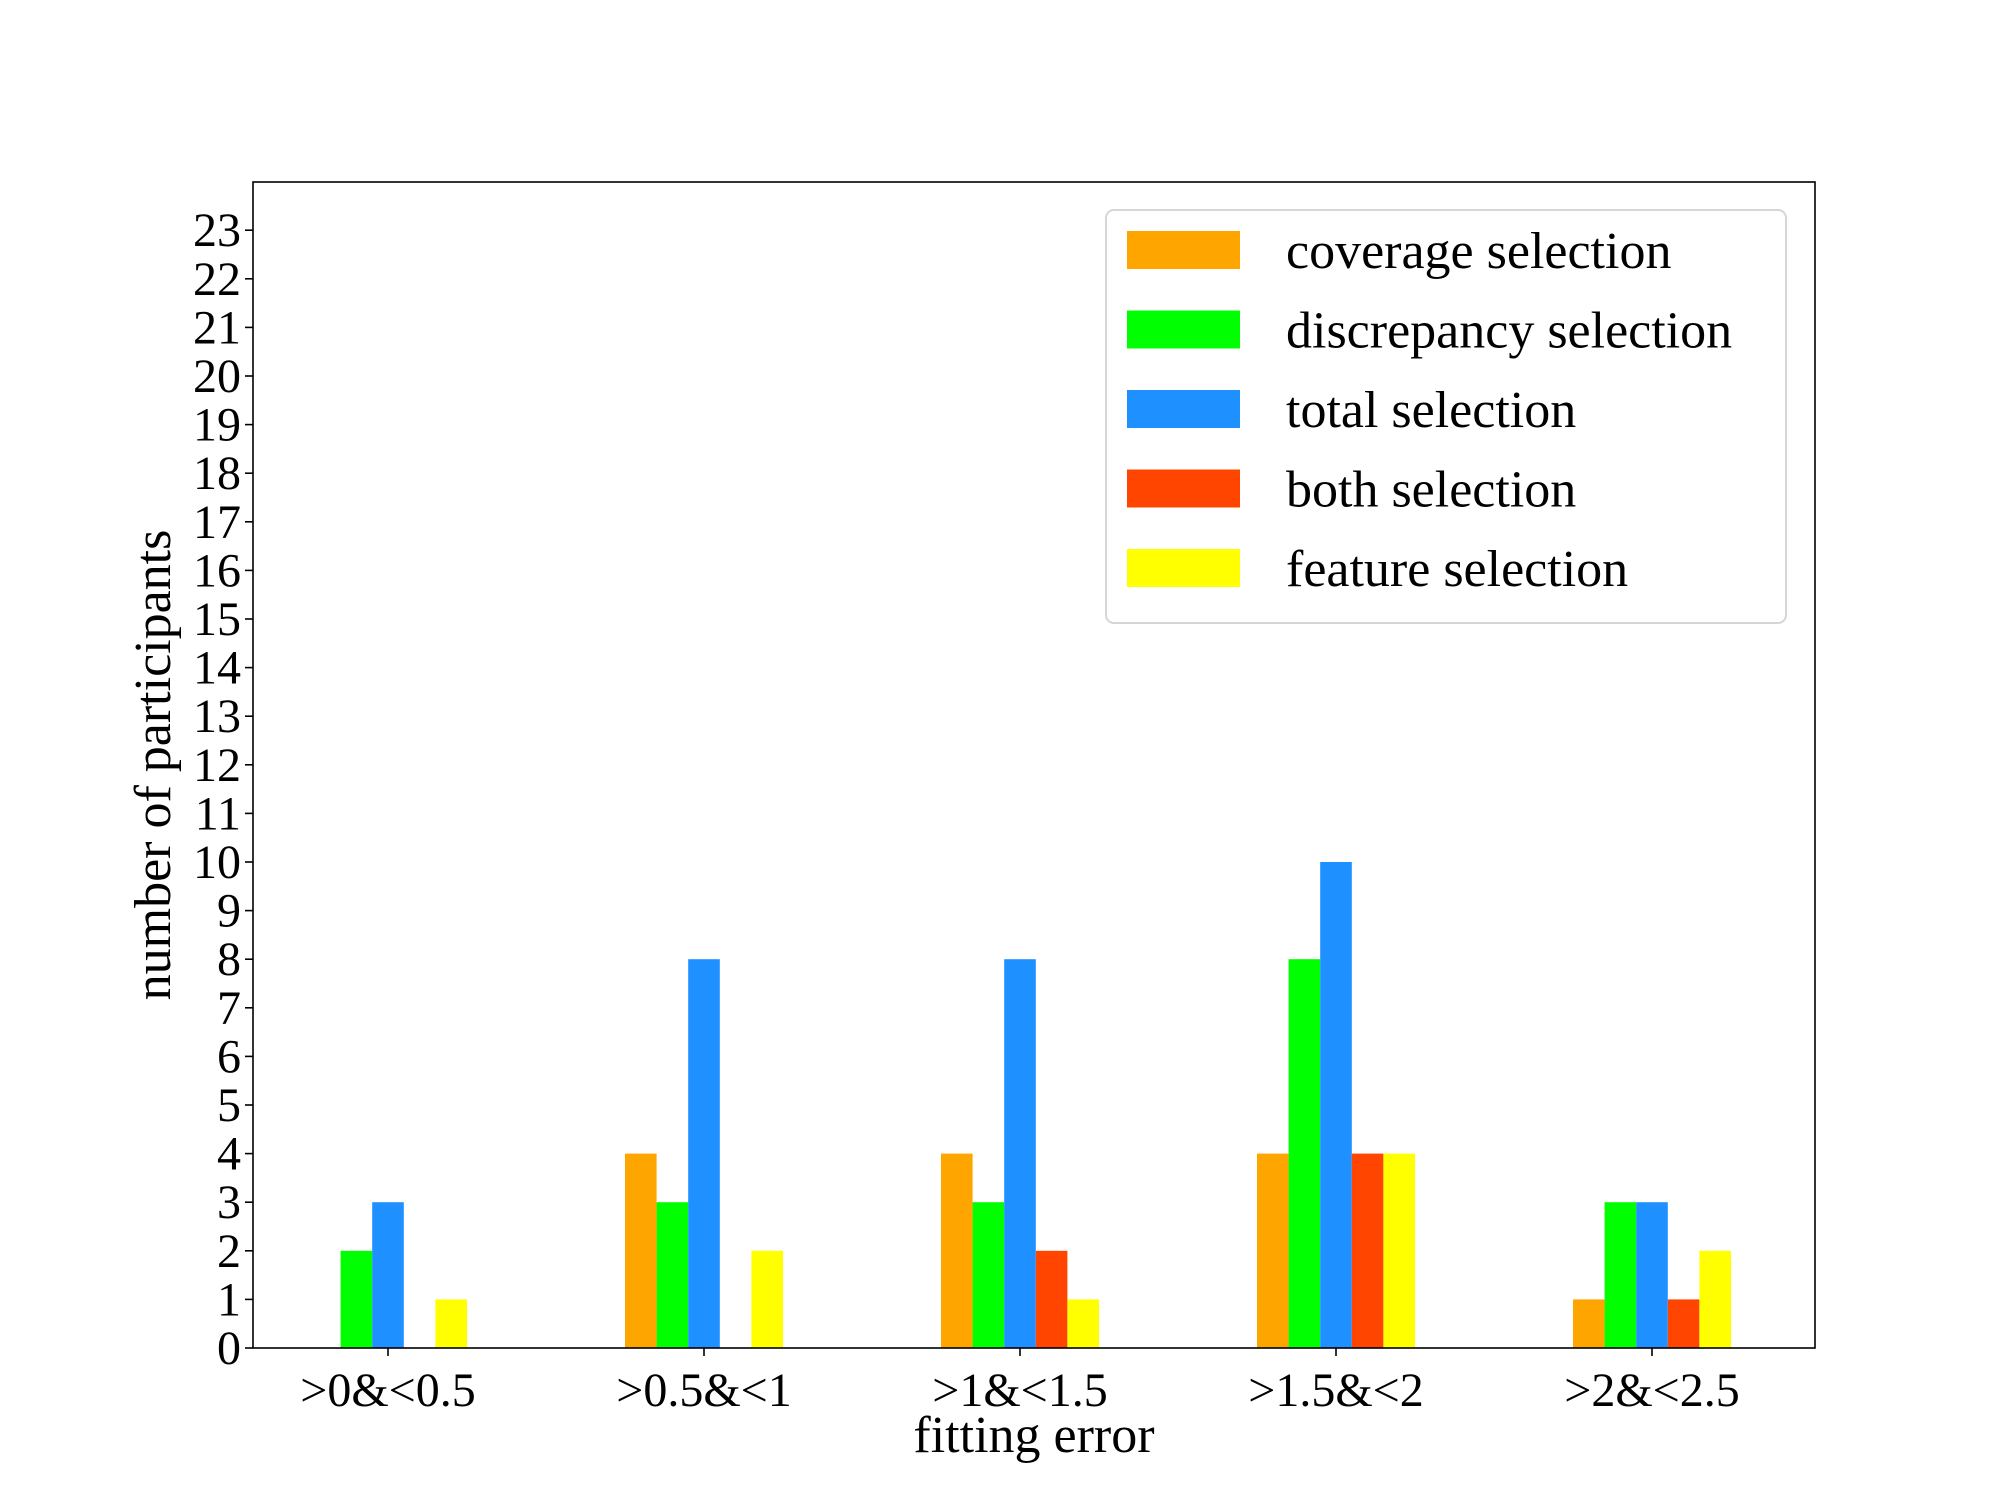 The height and width of the screenshot is (1500, 2000). I want to click on y-tick-label: 11, so click(218, 813).